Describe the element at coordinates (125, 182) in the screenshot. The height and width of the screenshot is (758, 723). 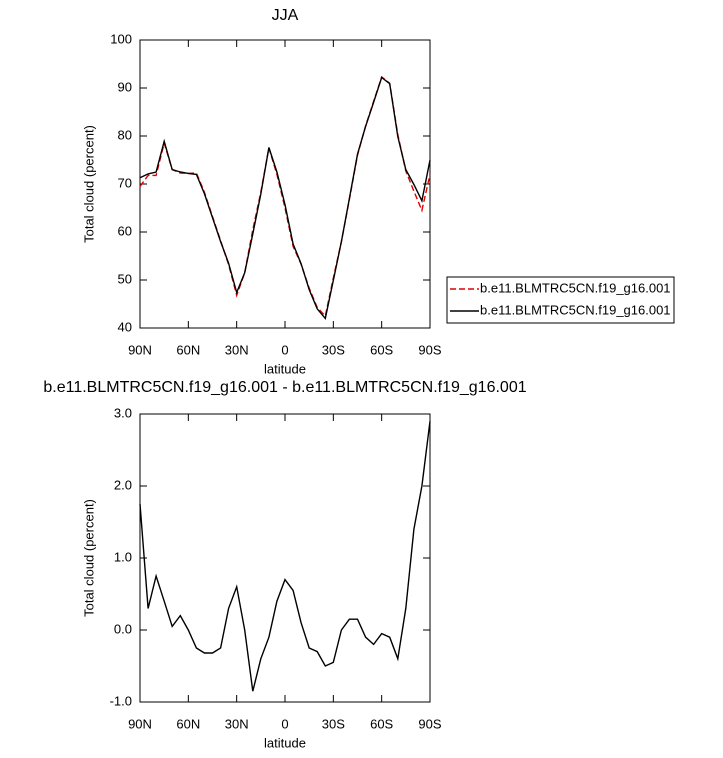
I see `y-tick-label: 70` at that location.